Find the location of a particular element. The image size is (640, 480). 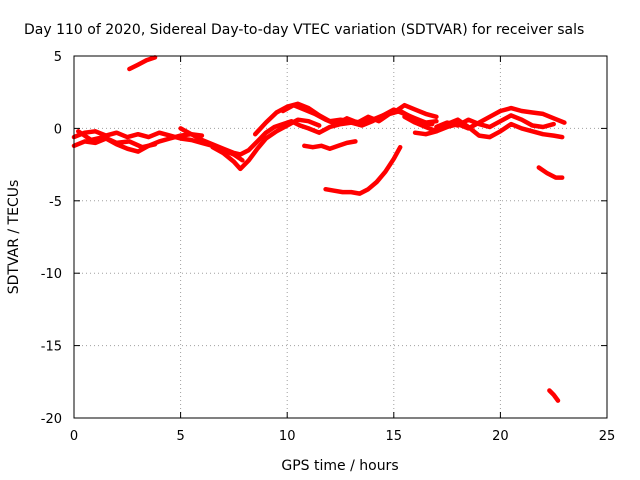

x-tick-label: 25 is located at coordinates (607, 436).